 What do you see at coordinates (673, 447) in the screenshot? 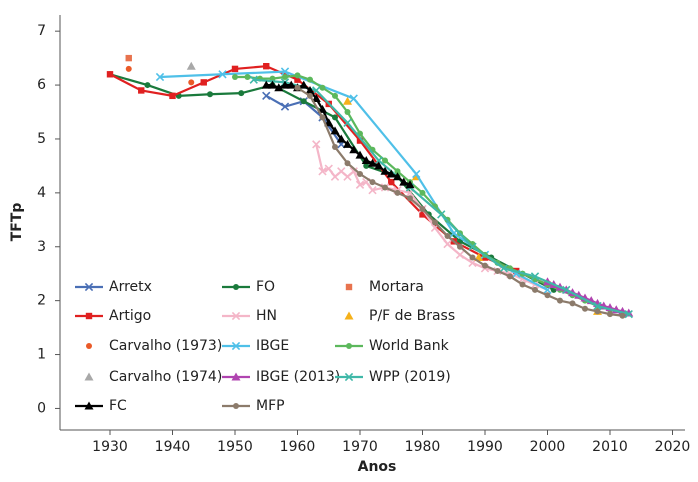
I see `x-tick-label: 2020` at bounding box center [673, 447].